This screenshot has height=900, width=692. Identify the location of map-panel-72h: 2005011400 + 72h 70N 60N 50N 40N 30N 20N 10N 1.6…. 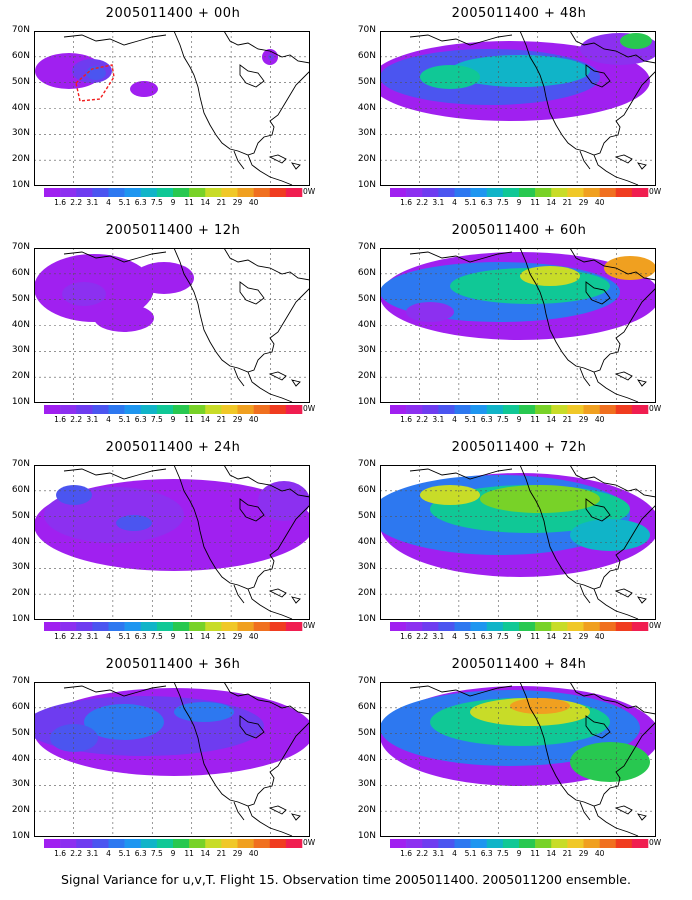
(519, 542).